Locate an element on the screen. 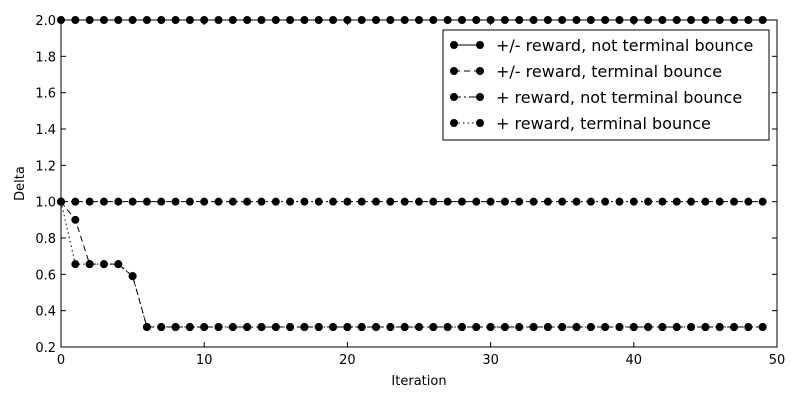 This screenshot has height=400, width=800. x-tick-label: 0 is located at coordinates (61, 360).